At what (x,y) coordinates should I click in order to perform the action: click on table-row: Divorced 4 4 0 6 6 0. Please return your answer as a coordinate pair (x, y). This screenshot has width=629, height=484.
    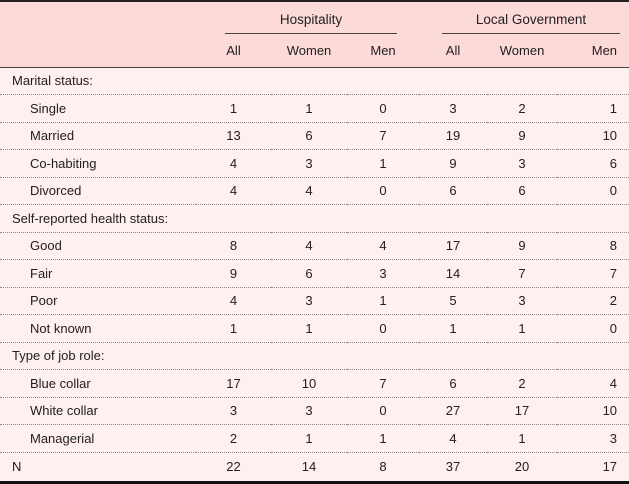
    Looking at the image, I should click on (314, 191).